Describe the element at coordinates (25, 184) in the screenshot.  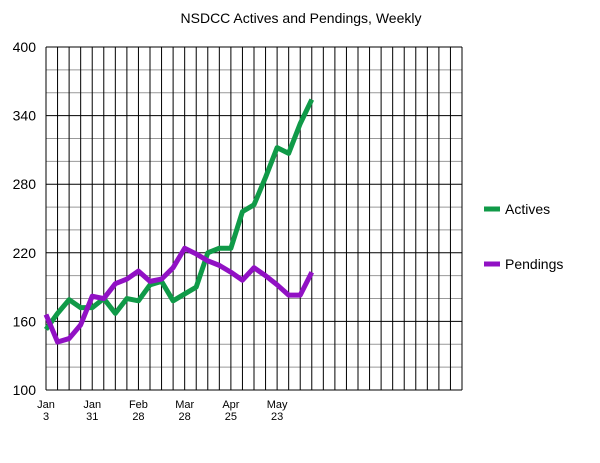
I see `y-tick-label: 280` at that location.